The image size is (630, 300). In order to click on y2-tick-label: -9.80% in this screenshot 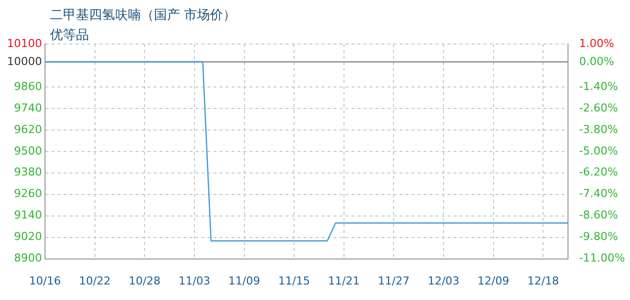, I will do `click(598, 237)`.